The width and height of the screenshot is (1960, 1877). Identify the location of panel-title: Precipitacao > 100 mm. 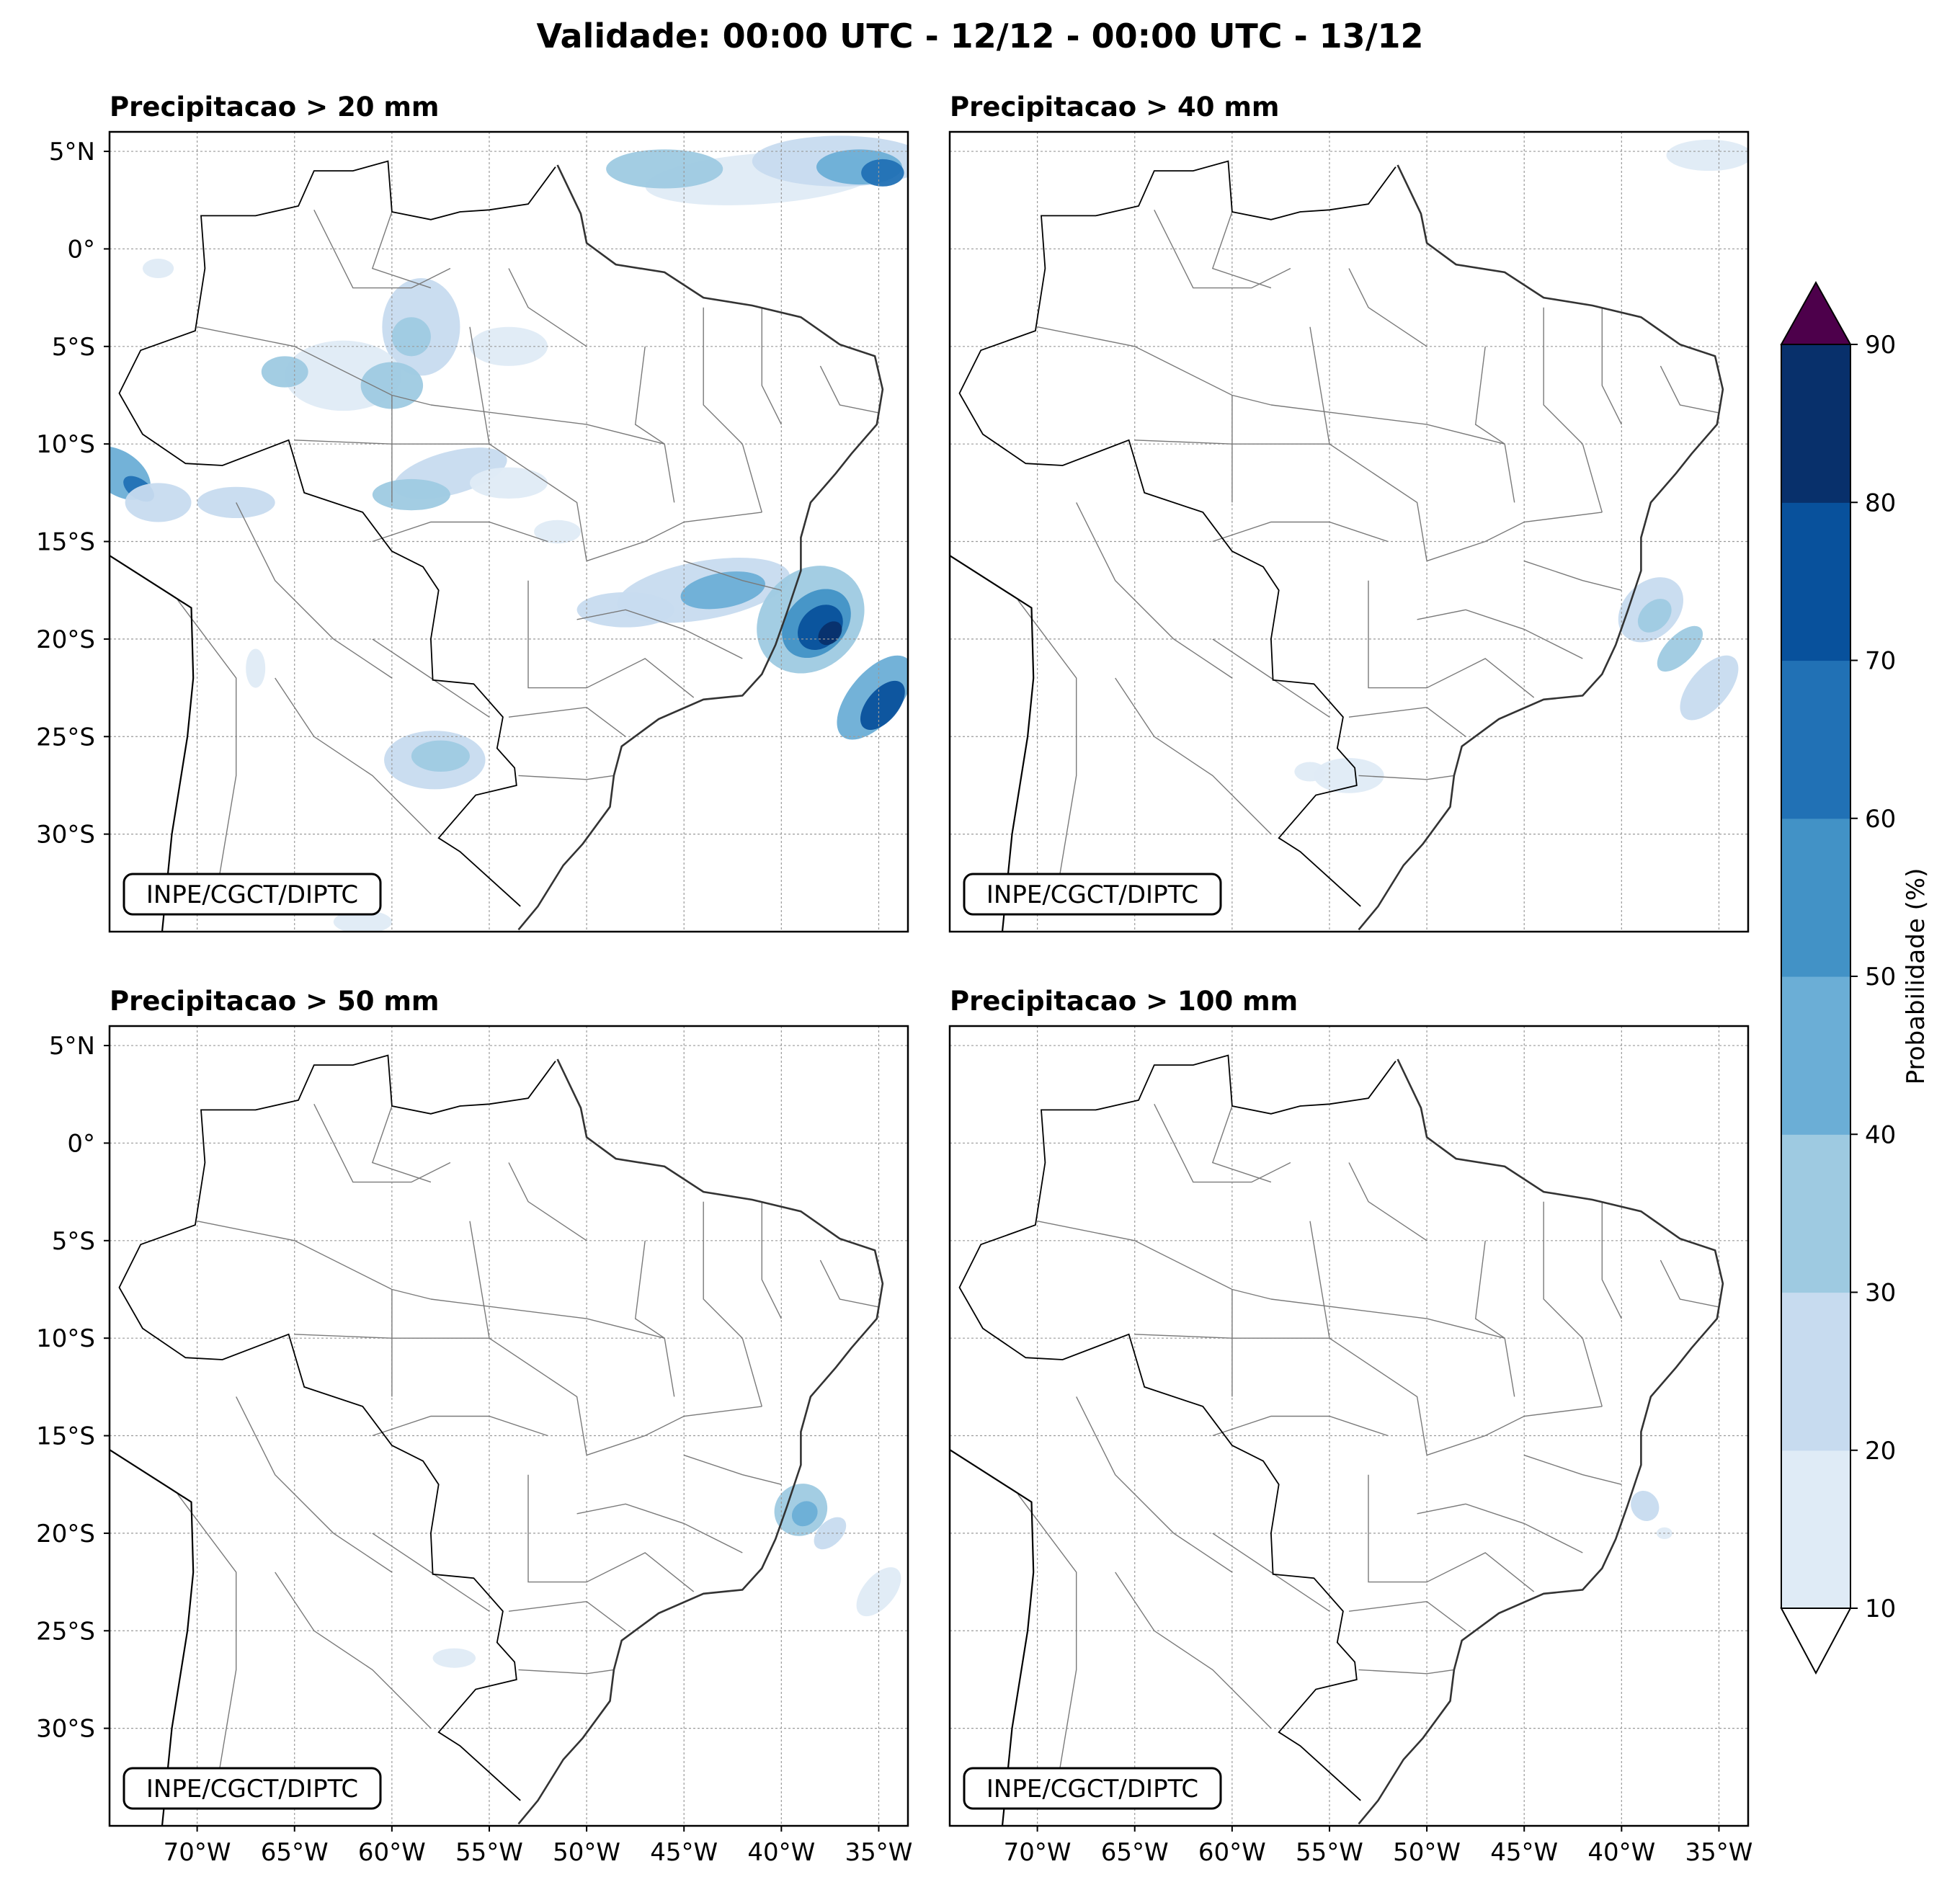
(1124, 1002).